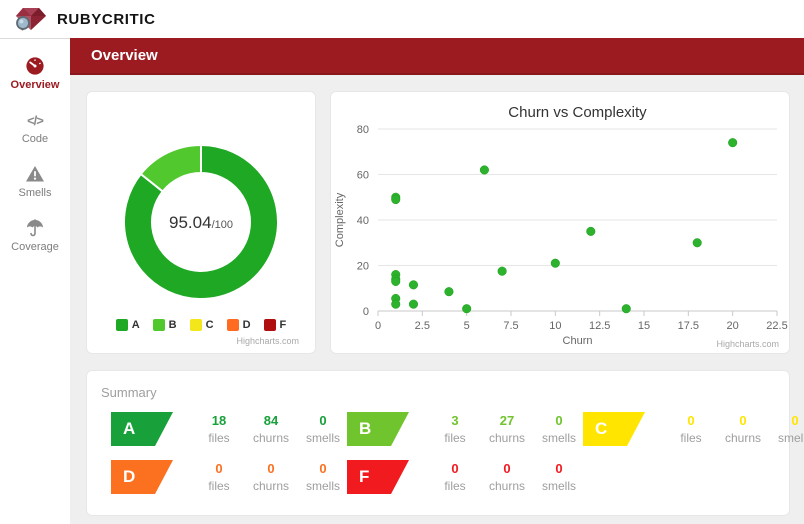 The height and width of the screenshot is (524, 804). I want to click on code-icon: </>, so click(35, 120).